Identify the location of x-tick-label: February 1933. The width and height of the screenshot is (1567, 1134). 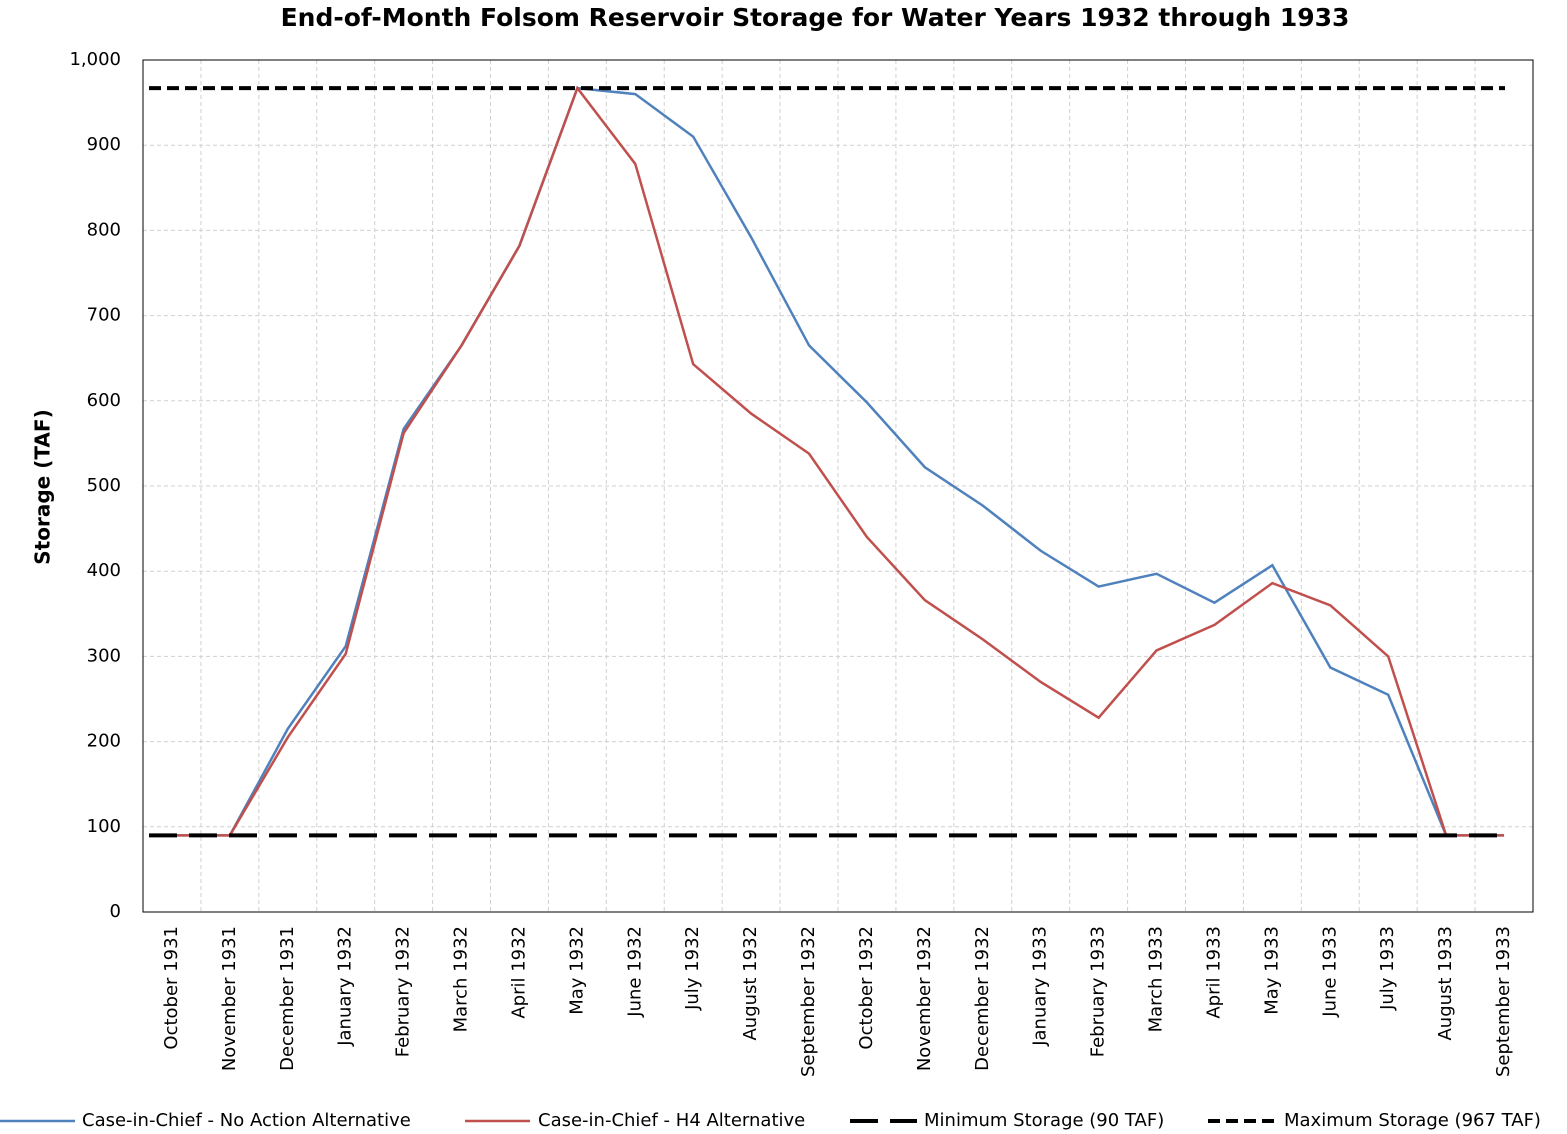
(1098, 991).